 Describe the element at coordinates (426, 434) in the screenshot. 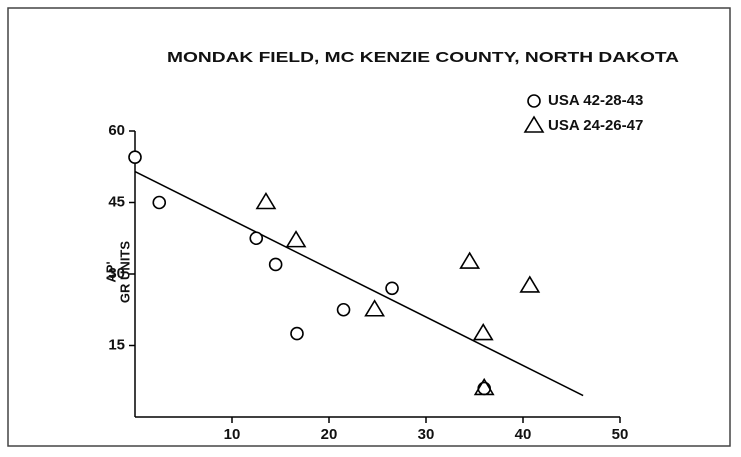

I see `x-tick-label: 30` at that location.